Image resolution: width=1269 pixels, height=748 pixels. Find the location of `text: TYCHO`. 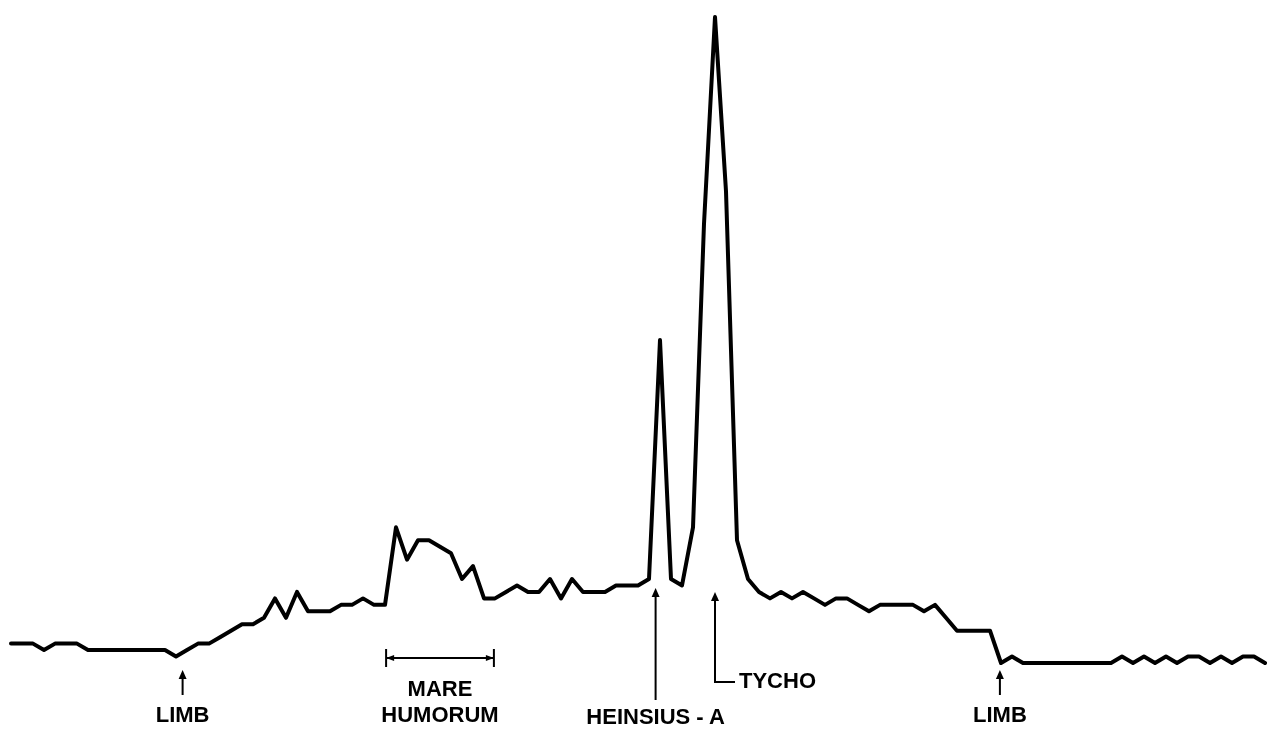

text: TYCHO is located at coordinates (778, 681).